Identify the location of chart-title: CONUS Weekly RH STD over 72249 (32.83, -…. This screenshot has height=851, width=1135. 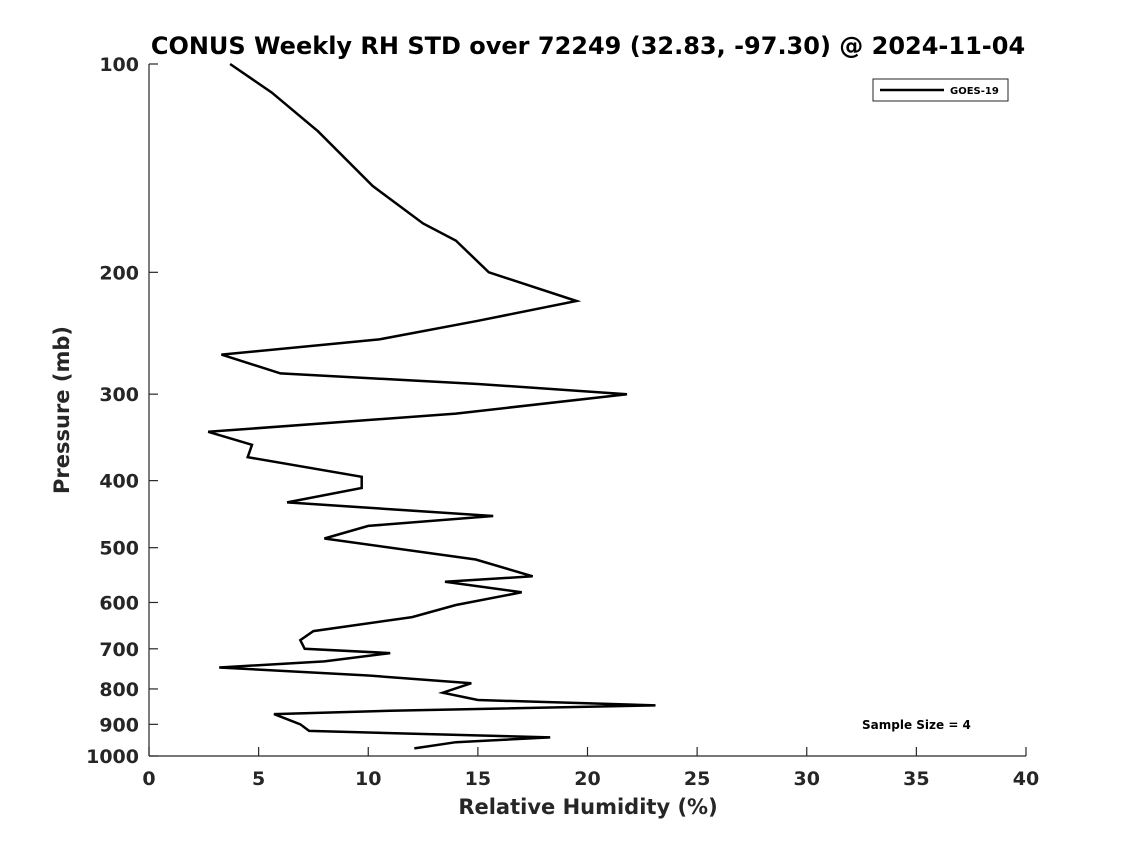
(588, 46).